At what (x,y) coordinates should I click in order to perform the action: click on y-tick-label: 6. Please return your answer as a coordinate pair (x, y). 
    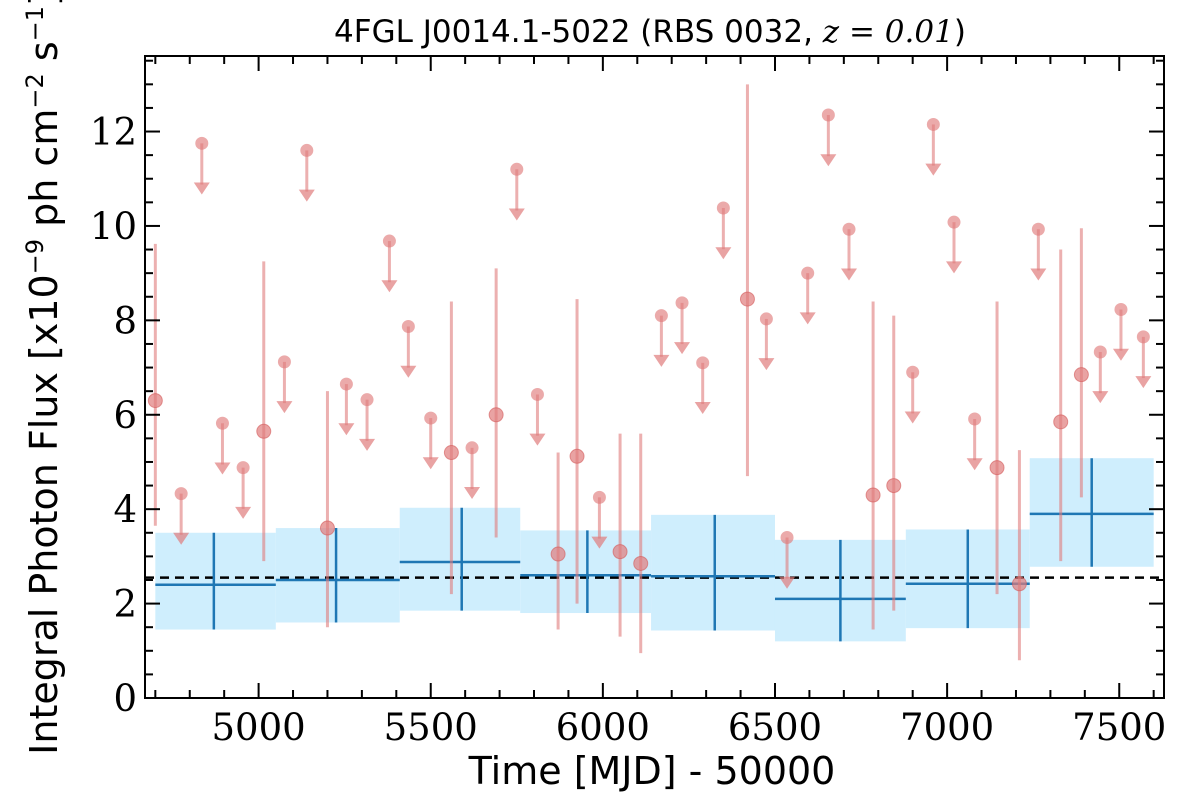
    Looking at the image, I should click on (125, 415).